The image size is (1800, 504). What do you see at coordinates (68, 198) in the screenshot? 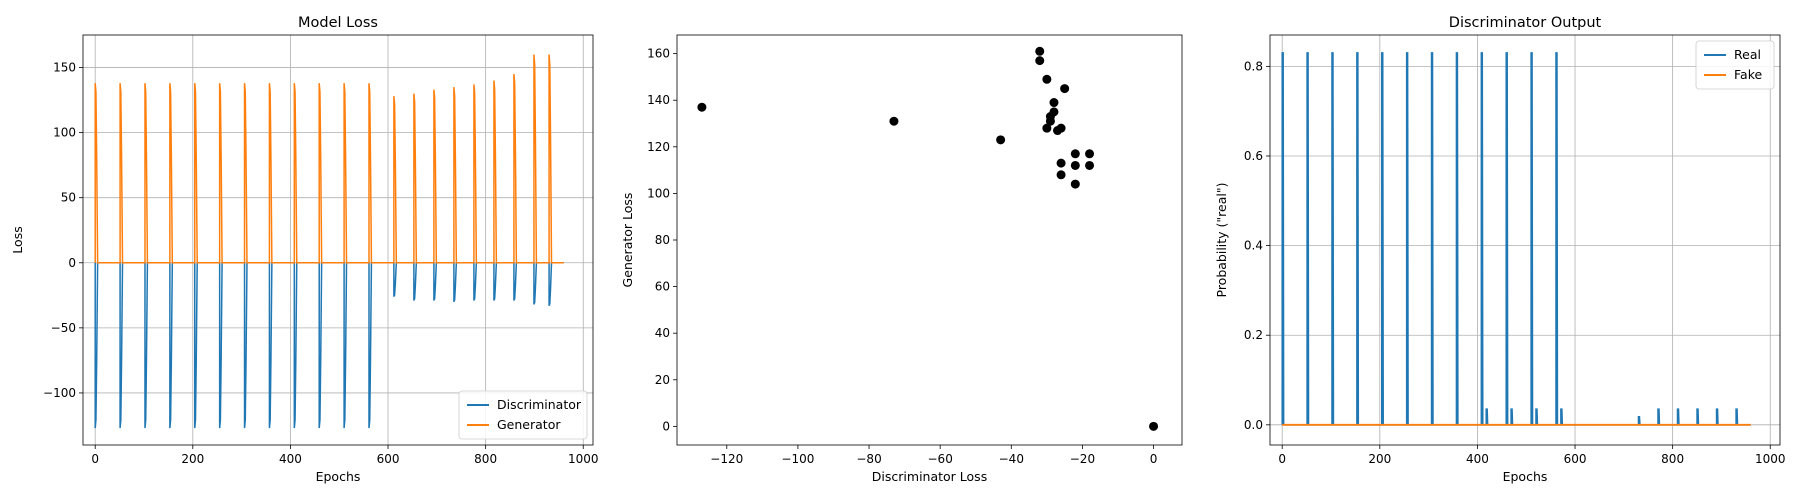
I see `y-tick-label: 50` at bounding box center [68, 198].